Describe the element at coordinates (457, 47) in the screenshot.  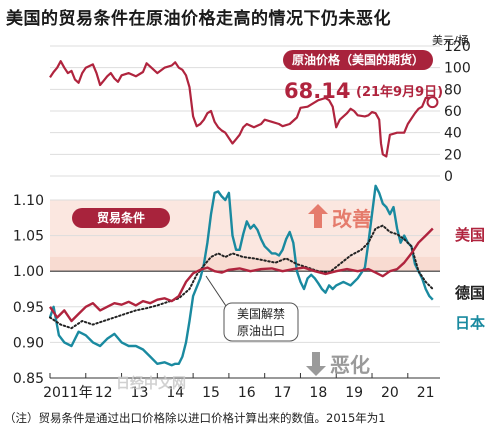
I see `oil-y-tick-label: 120` at that location.